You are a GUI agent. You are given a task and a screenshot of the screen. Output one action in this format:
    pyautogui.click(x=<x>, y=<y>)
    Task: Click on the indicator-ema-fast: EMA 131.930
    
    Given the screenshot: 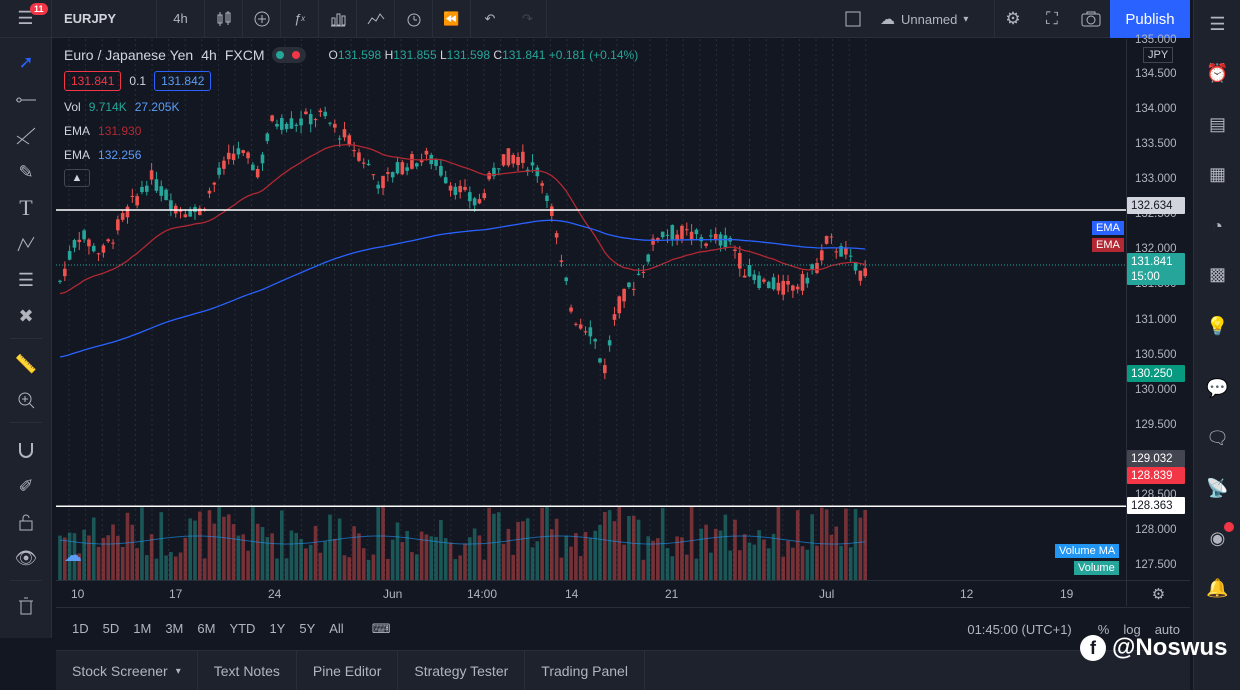 What is the action you would take?
    pyautogui.click(x=103, y=130)
    